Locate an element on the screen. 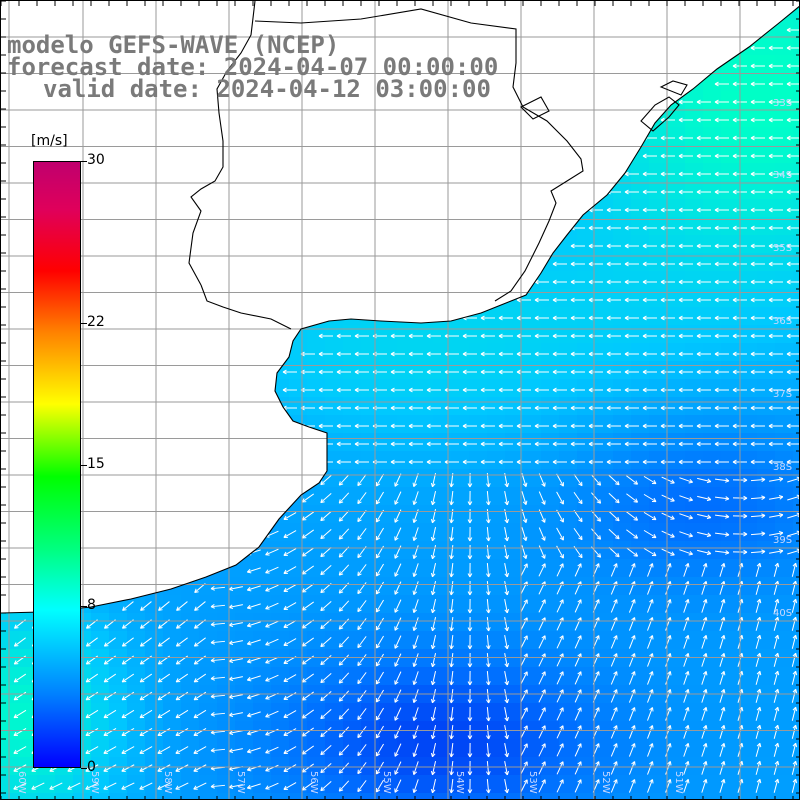 Image resolution: width=800 pixels, height=800 pixels. colorbar-unit: [m/s] is located at coordinates (49, 141).